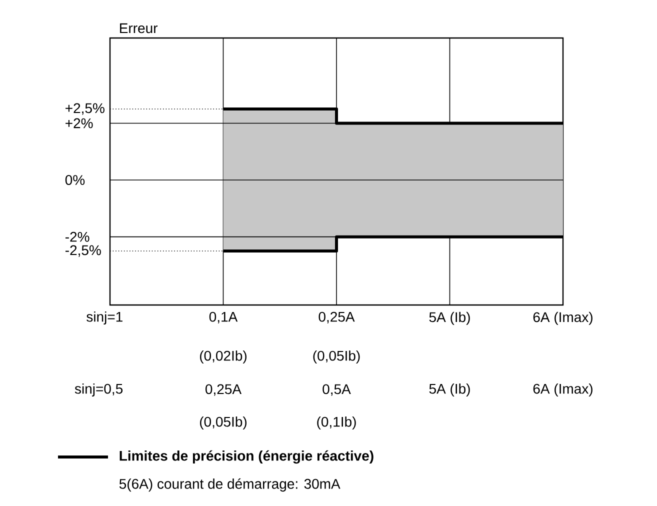 The height and width of the screenshot is (506, 657). Describe the element at coordinates (247, 457) in the screenshot. I see `legend-label: Limites de précision (énergie réactive)` at that location.